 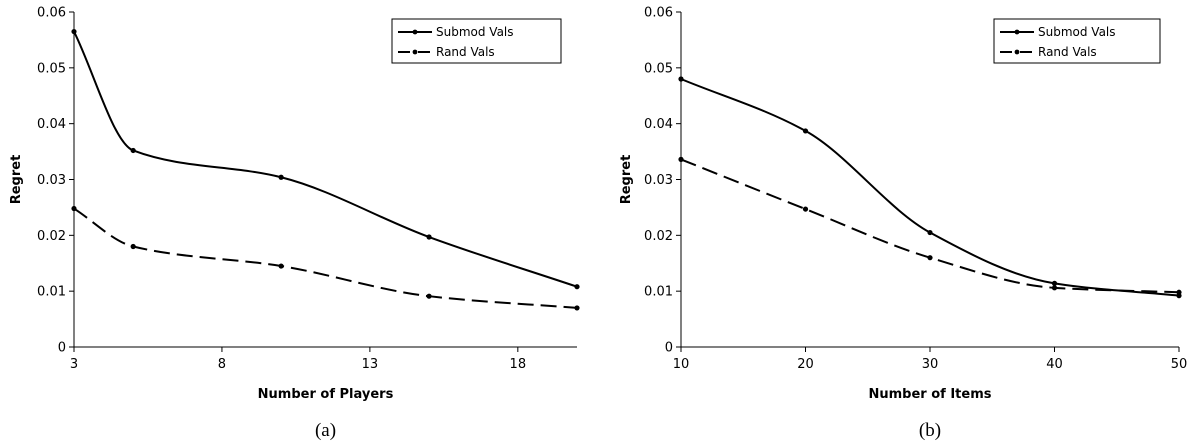 I want to click on y-axis-title-a: Regret, so click(x=16, y=180).